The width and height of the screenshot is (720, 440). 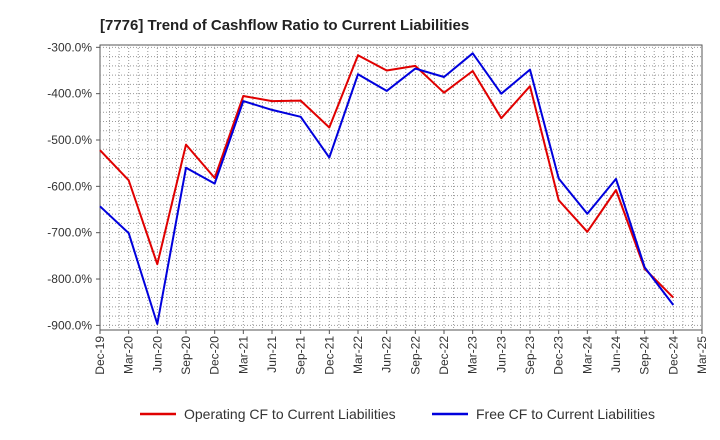 I want to click on x-tick-label: Jun-21, so click(x=272, y=354).